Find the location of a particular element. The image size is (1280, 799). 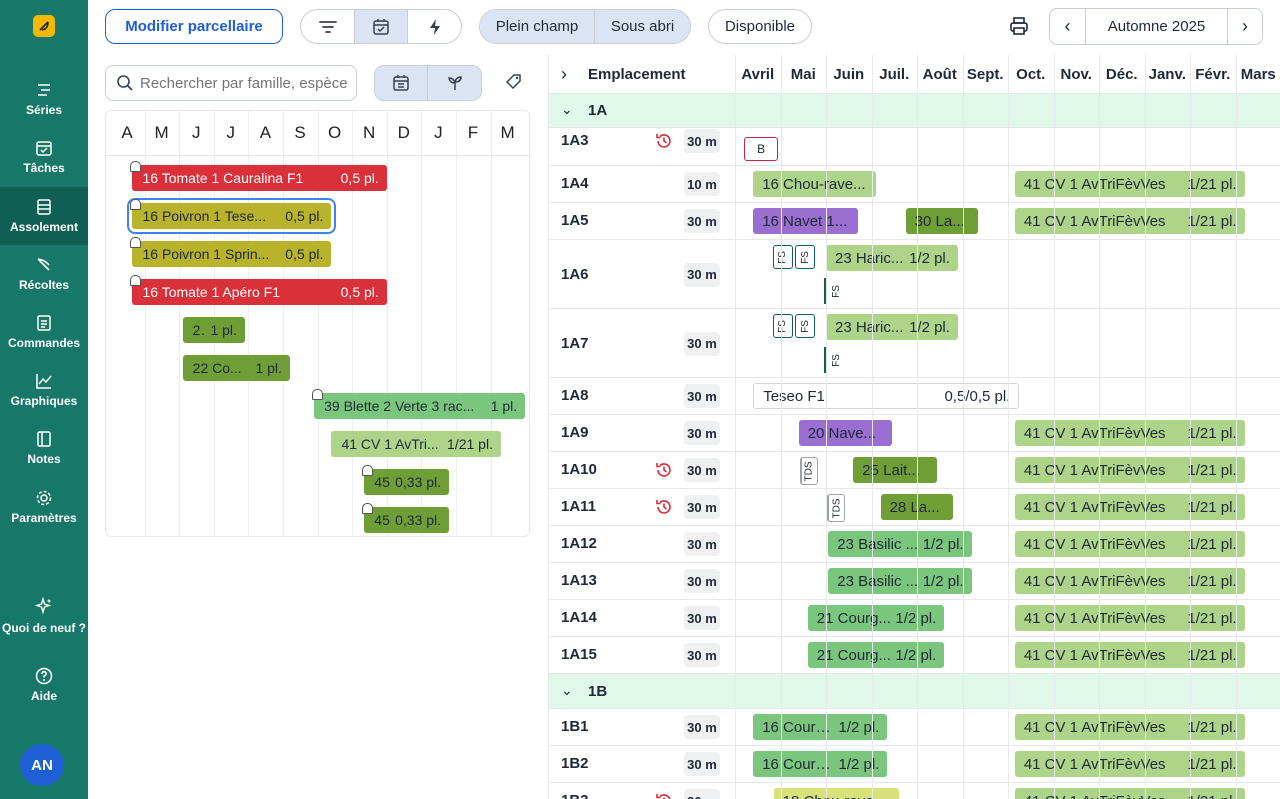

disponible-toggle: Disponible is located at coordinates (760, 26).